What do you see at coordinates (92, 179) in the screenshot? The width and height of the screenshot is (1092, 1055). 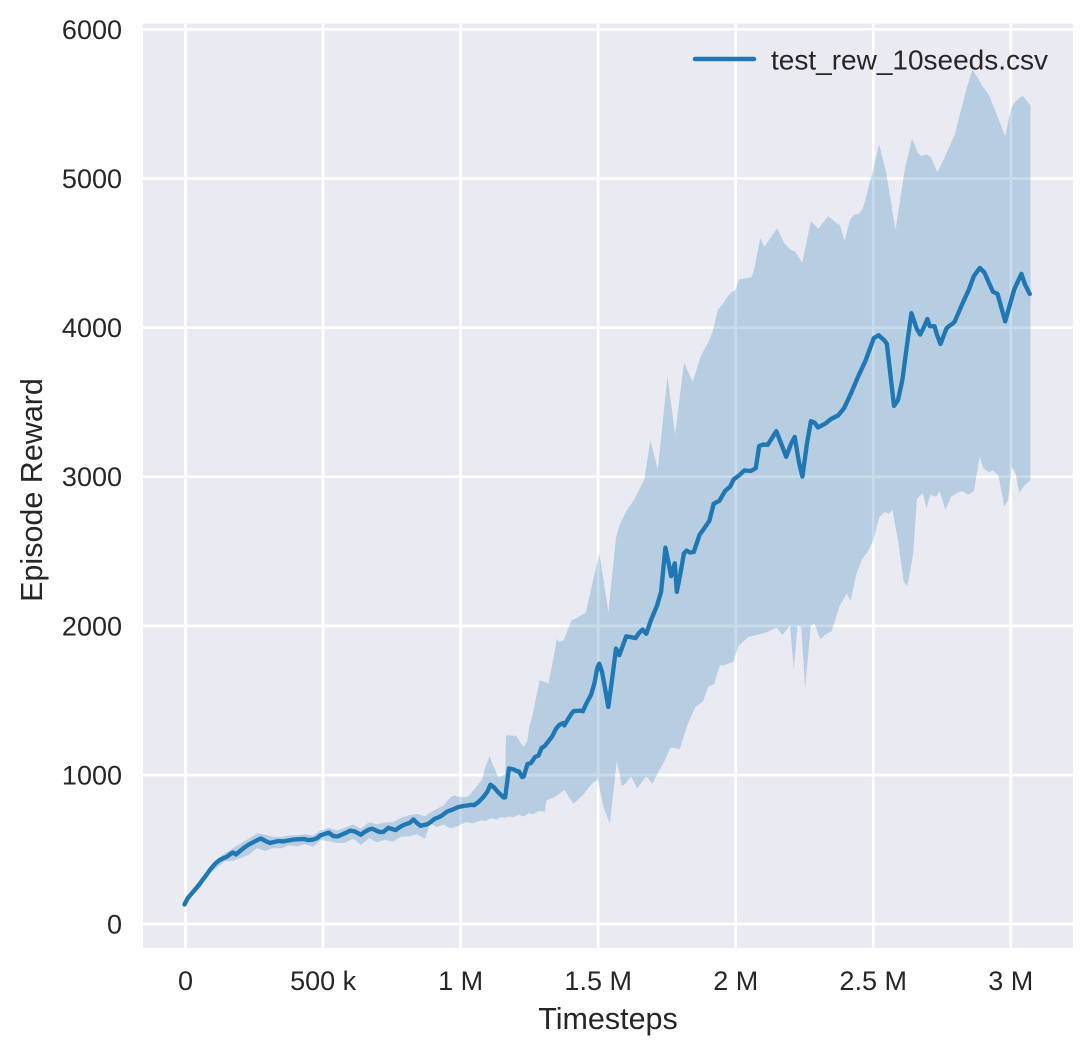 I see `svg-text: 5000` at bounding box center [92, 179].